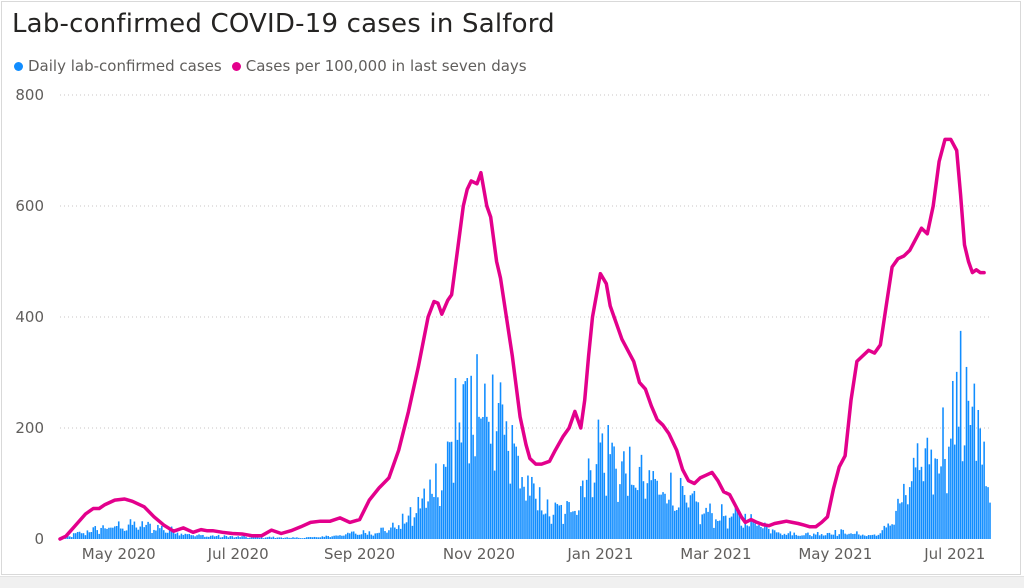 The image size is (1024, 588). Describe the element at coordinates (512, 582) in the screenshot. I see `bottom-strip` at that location.